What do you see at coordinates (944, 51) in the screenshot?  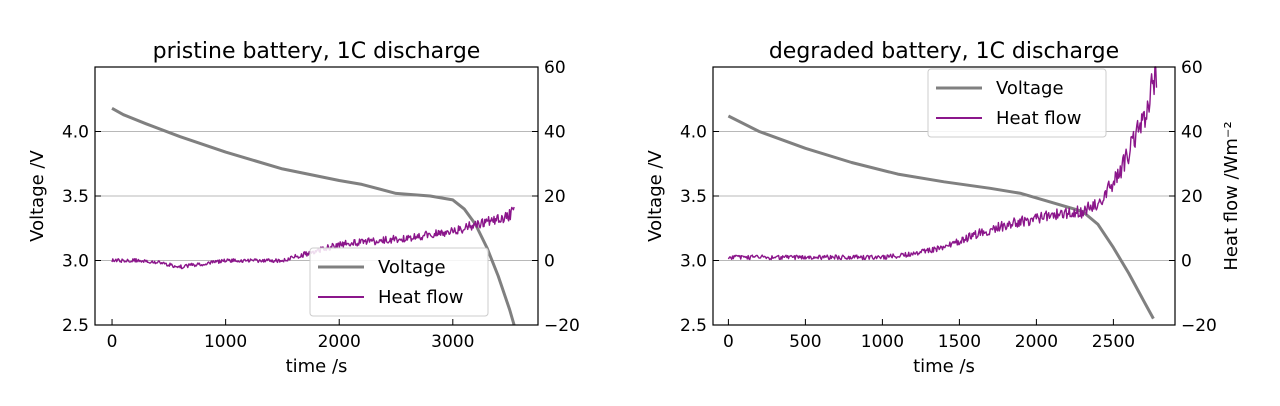 I see `chart-title: degraded battery, 1C discharge` at bounding box center [944, 51].